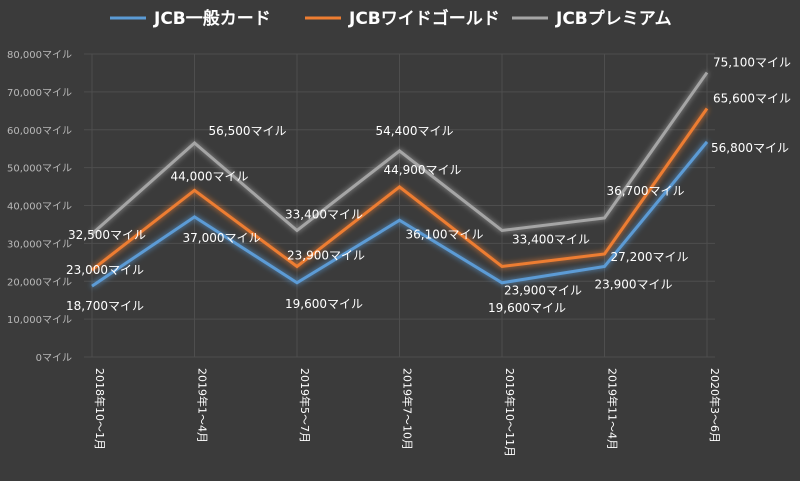  I want to click on data-label: 23,000マイル, so click(105, 270).